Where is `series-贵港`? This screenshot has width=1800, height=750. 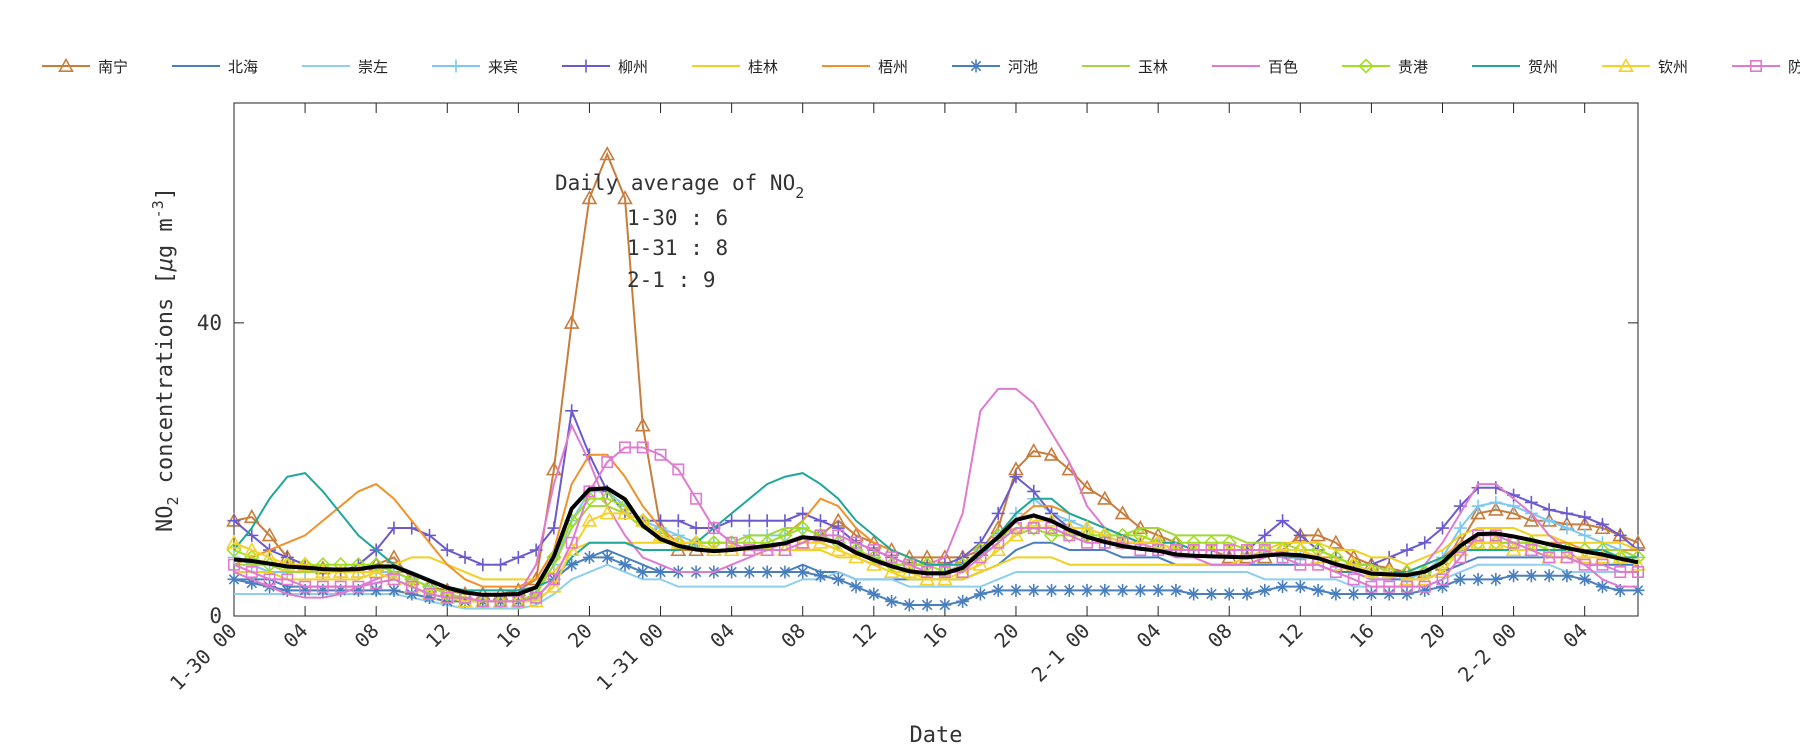 series-贵港 is located at coordinates (936, 550).